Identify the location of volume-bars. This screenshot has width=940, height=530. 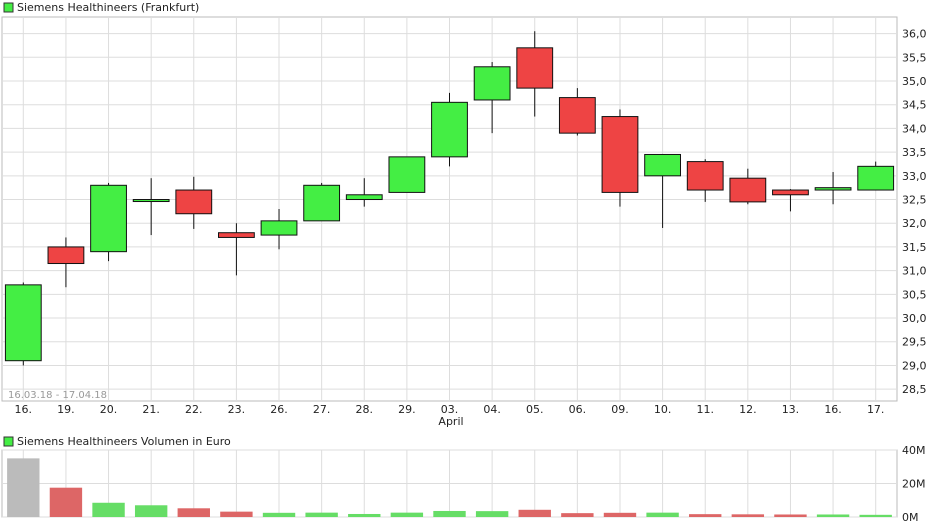
(449, 487).